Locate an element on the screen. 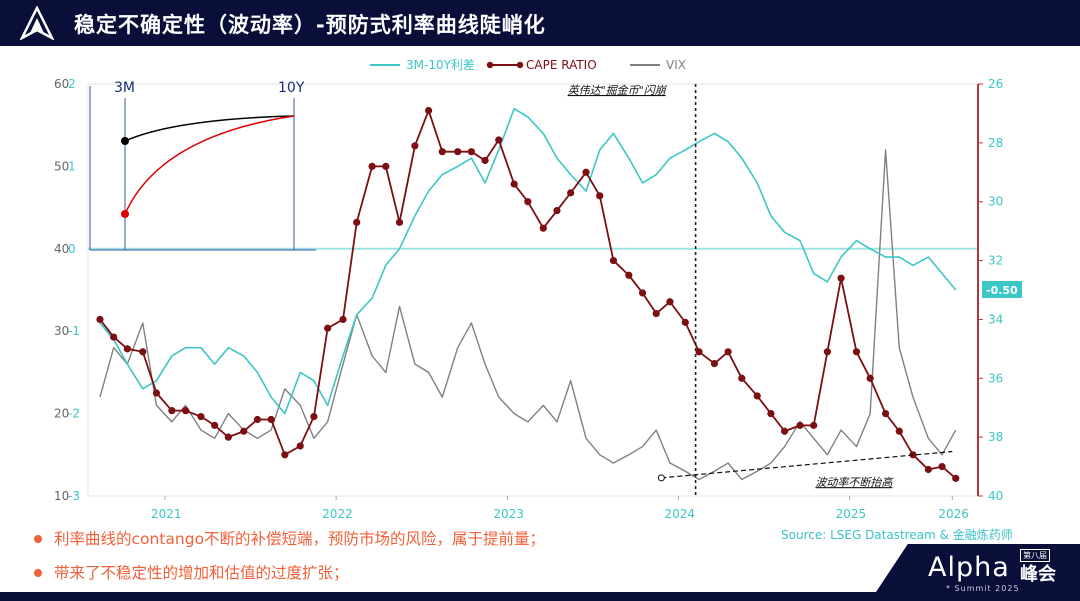 This screenshot has height=601, width=1080. brand-edition: 第八届 is located at coordinates (1035, 555).